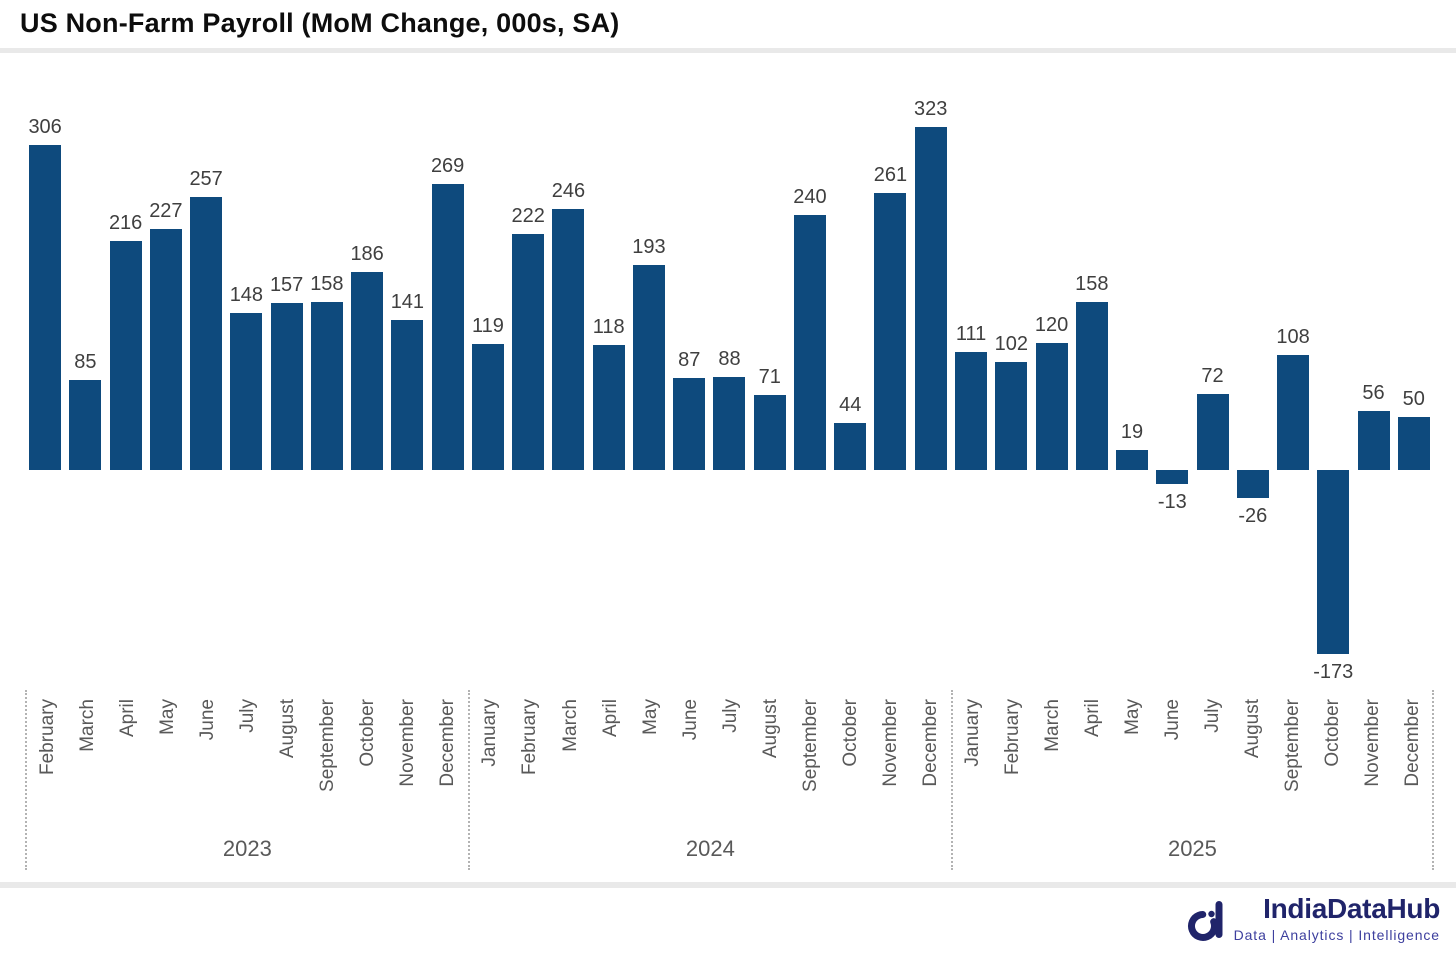 This screenshot has width=1456, height=959. I want to click on bar-cell: 141, so click(407, 390).